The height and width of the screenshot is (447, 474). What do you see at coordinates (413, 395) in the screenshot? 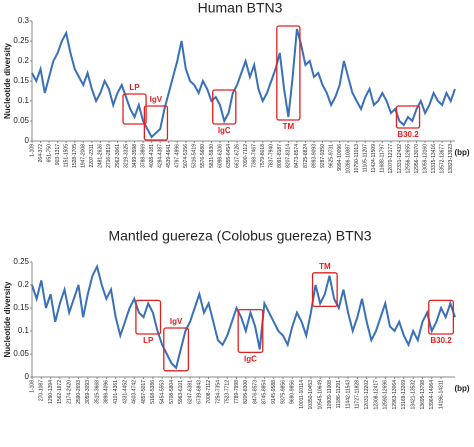
I see `x-tick-label: 13421-13532` at bounding box center [413, 395].